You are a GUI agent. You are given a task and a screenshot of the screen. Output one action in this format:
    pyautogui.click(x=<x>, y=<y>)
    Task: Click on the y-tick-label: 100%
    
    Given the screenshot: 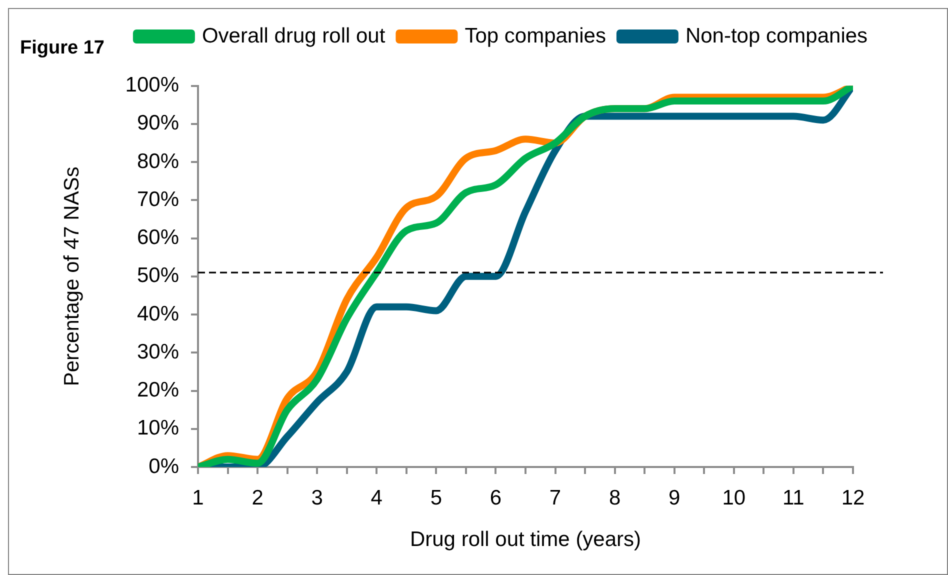 What is the action you would take?
    pyautogui.click(x=152, y=85)
    